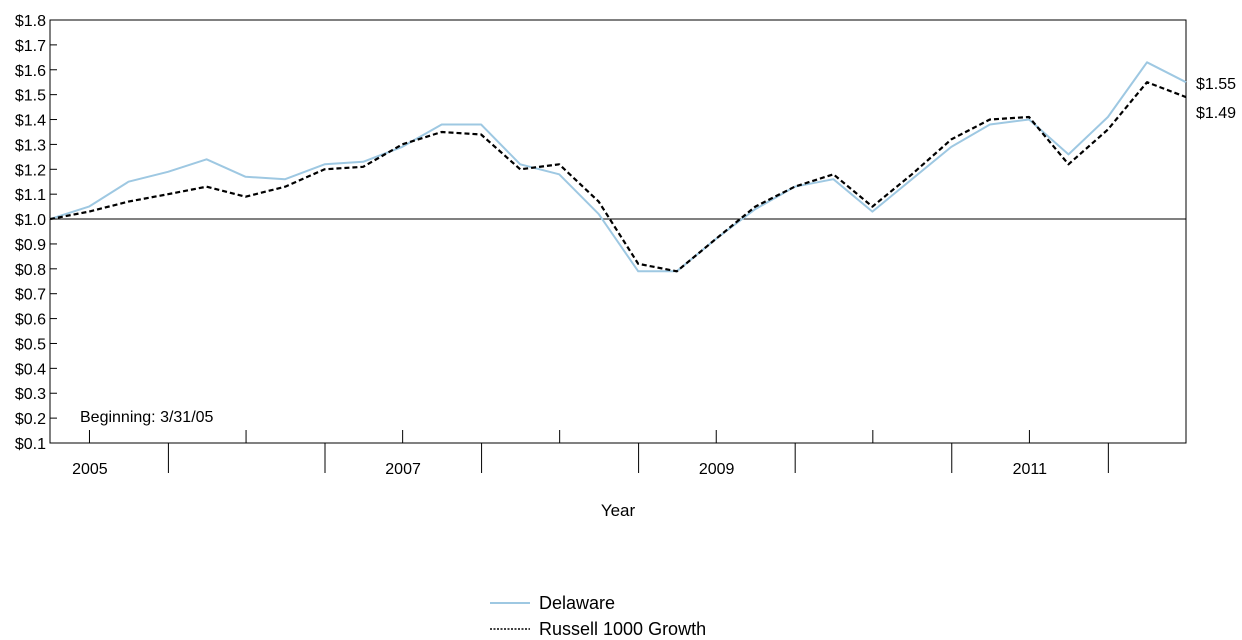  Describe the element at coordinates (147, 417) in the screenshot. I see `beginning-annotation: Beginning: 3/31/05` at that location.